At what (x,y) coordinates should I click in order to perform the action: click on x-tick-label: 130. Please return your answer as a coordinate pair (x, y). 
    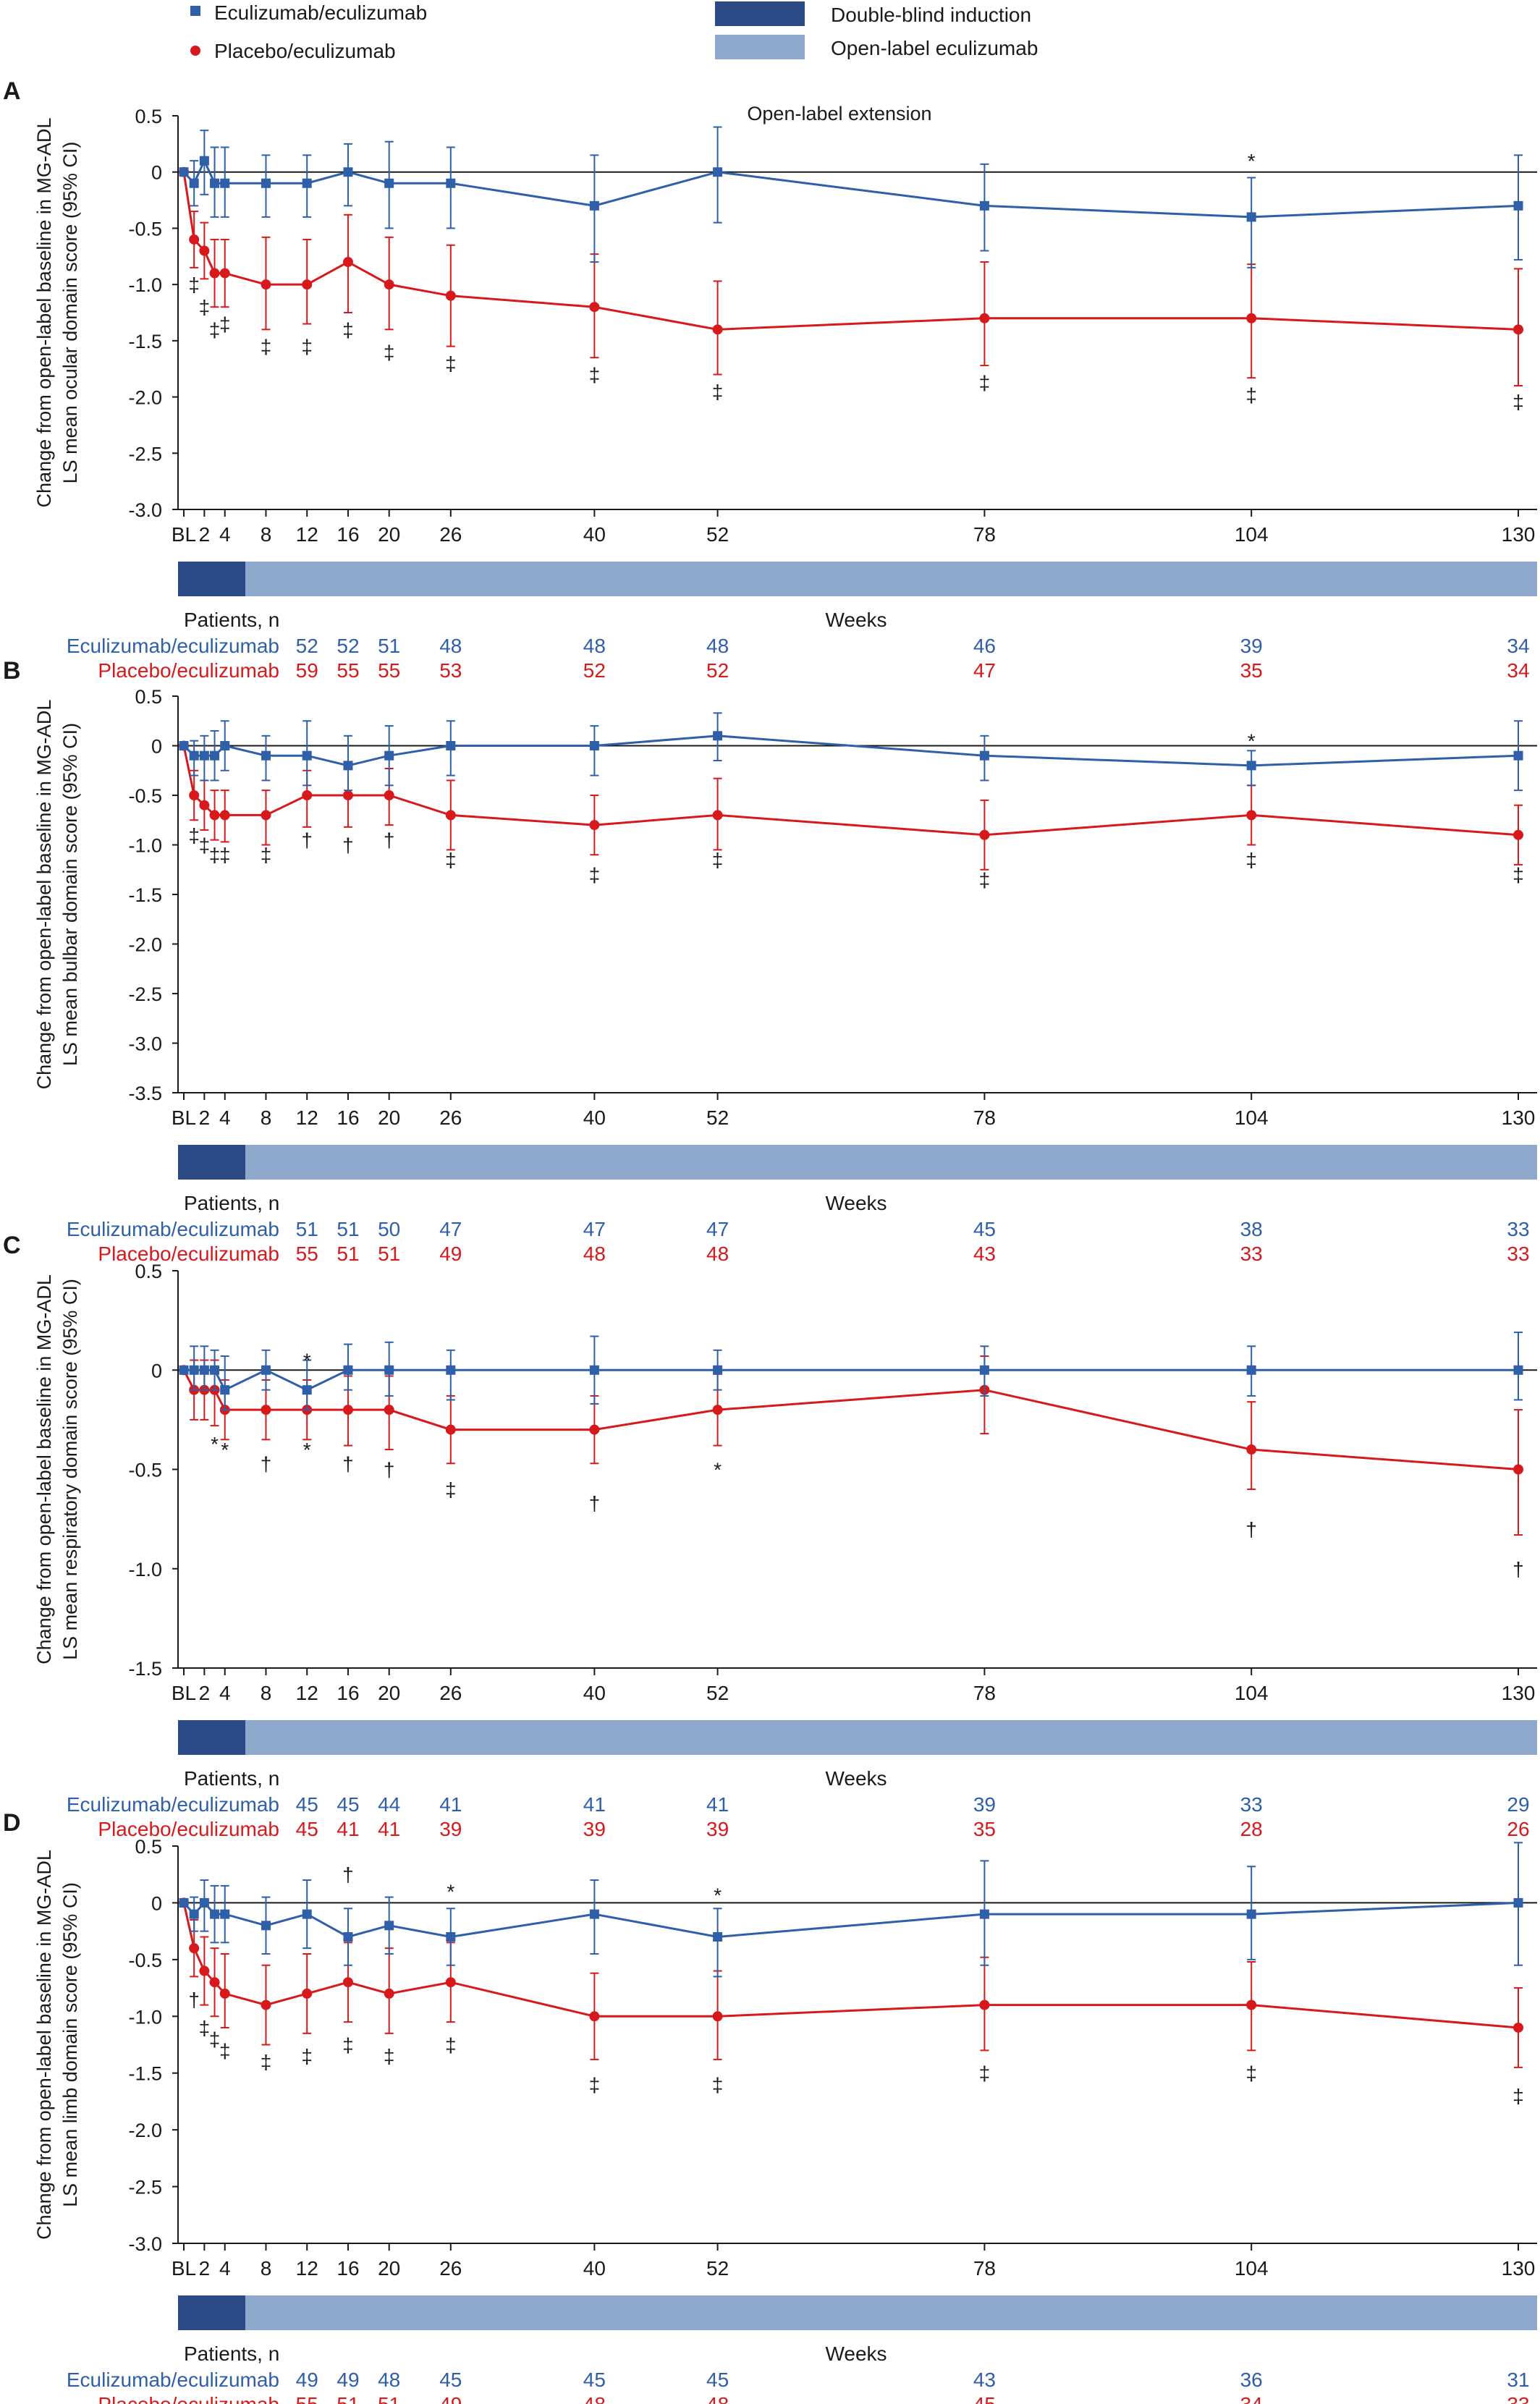
    Looking at the image, I should click on (1519, 535).